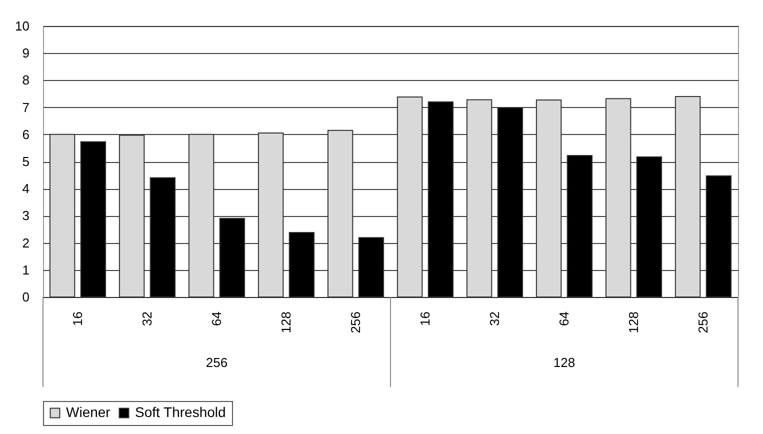  What do you see at coordinates (26, 216) in the screenshot?
I see `y-tick-label: 3` at bounding box center [26, 216].